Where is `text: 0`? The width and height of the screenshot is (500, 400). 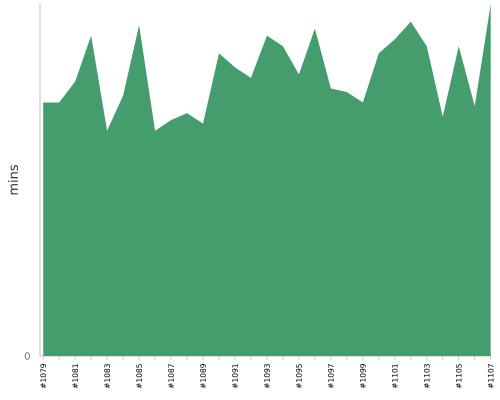
text: 0 is located at coordinates (27, 356).